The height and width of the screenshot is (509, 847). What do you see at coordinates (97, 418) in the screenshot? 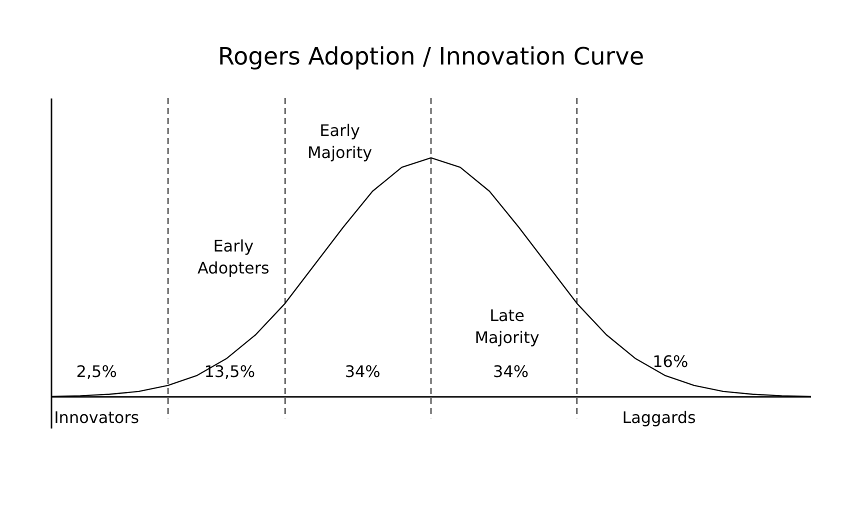
I see `text: Innovators` at bounding box center [97, 418].